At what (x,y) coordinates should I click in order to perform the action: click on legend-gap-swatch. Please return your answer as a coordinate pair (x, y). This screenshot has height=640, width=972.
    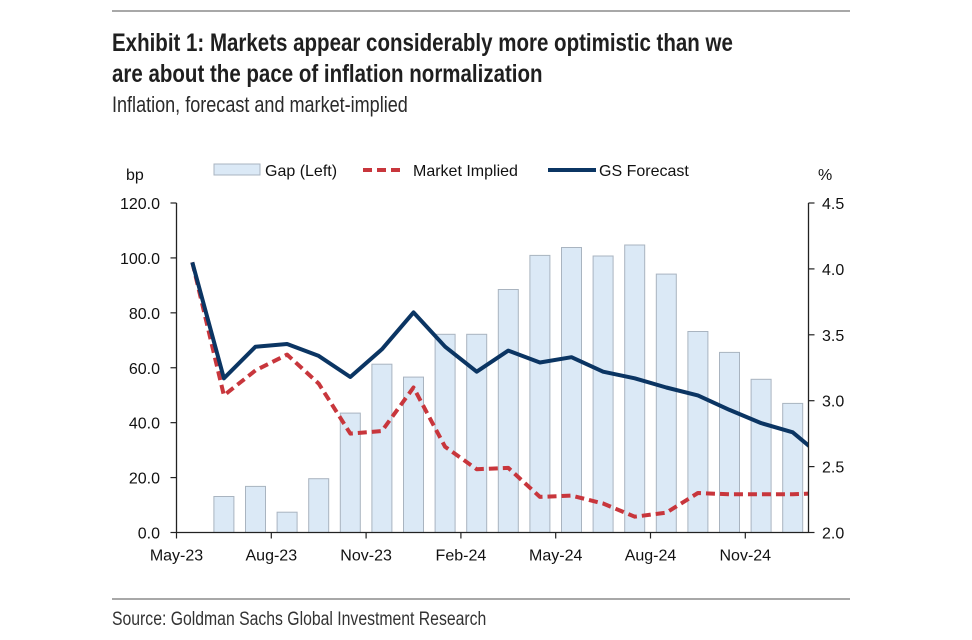
    Looking at the image, I should click on (237, 169).